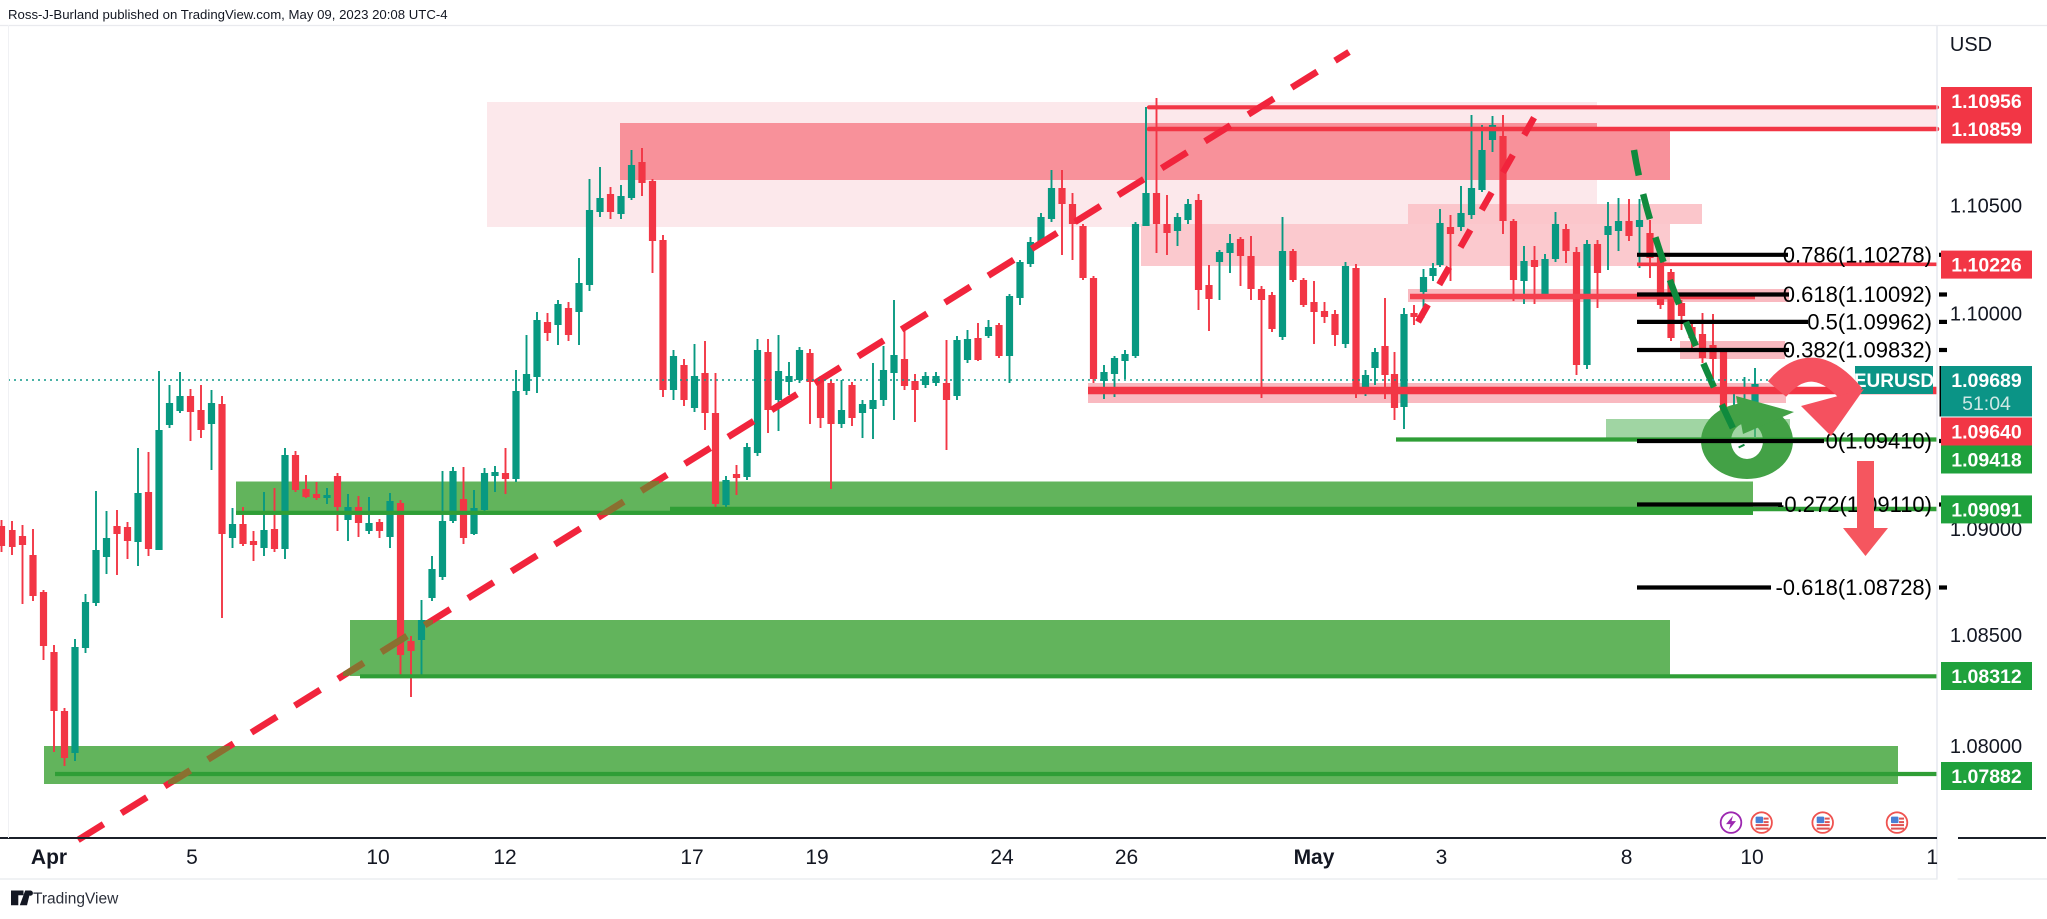  I want to click on svg-text: 0(1.09410), so click(1879, 441).